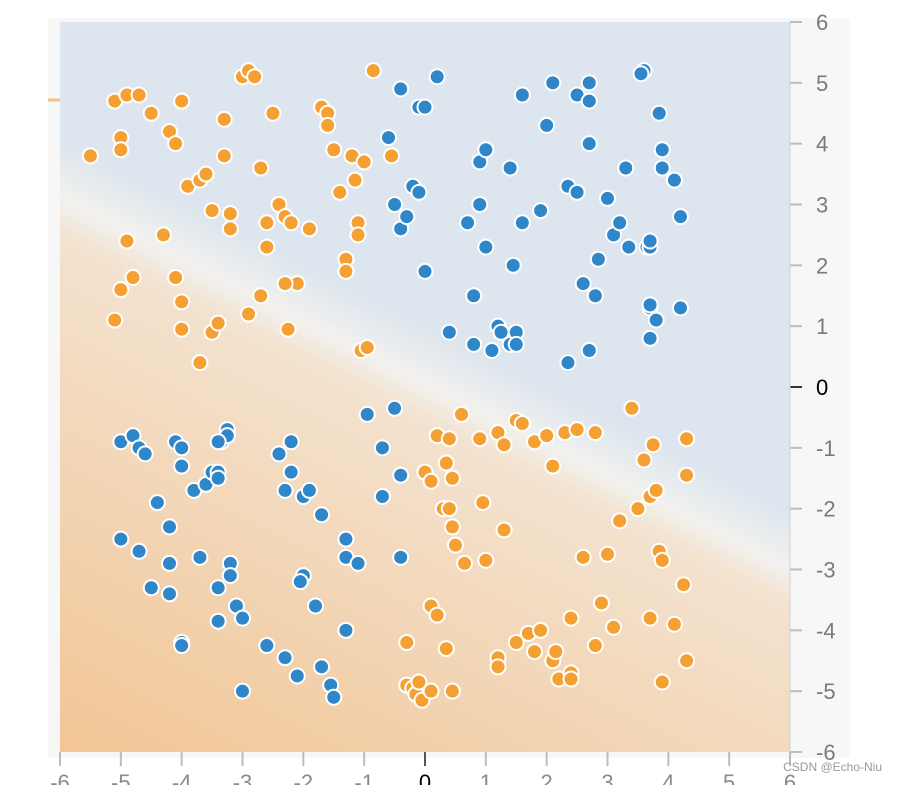  Describe the element at coordinates (425, 777) in the screenshot. I see `x-tick-label: 0` at that location.